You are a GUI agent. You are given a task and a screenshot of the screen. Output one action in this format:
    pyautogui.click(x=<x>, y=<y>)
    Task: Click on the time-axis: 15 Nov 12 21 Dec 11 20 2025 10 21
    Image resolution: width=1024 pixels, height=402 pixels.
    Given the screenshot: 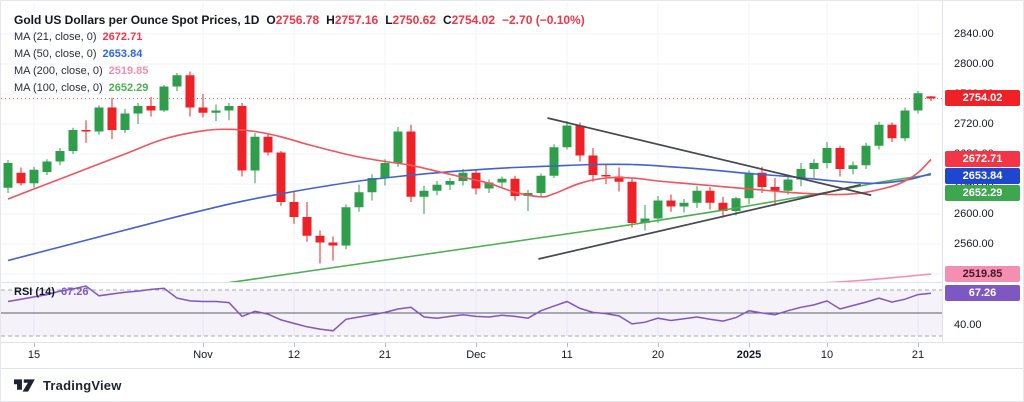 What is the action you would take?
    pyautogui.click(x=512, y=355)
    